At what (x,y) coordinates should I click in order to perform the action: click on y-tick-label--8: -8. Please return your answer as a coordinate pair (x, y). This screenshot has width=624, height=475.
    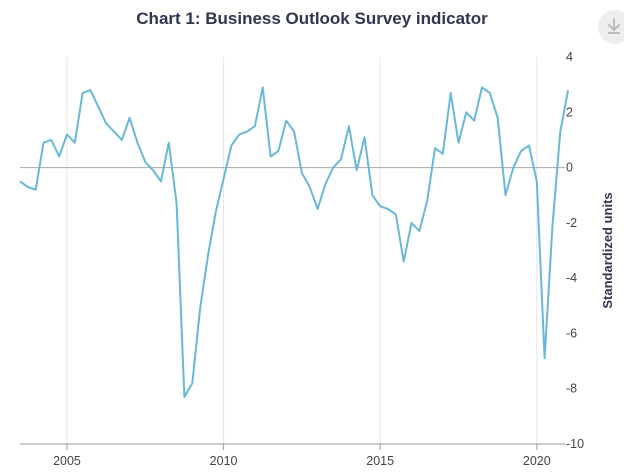
    Looking at the image, I should click on (571, 389).